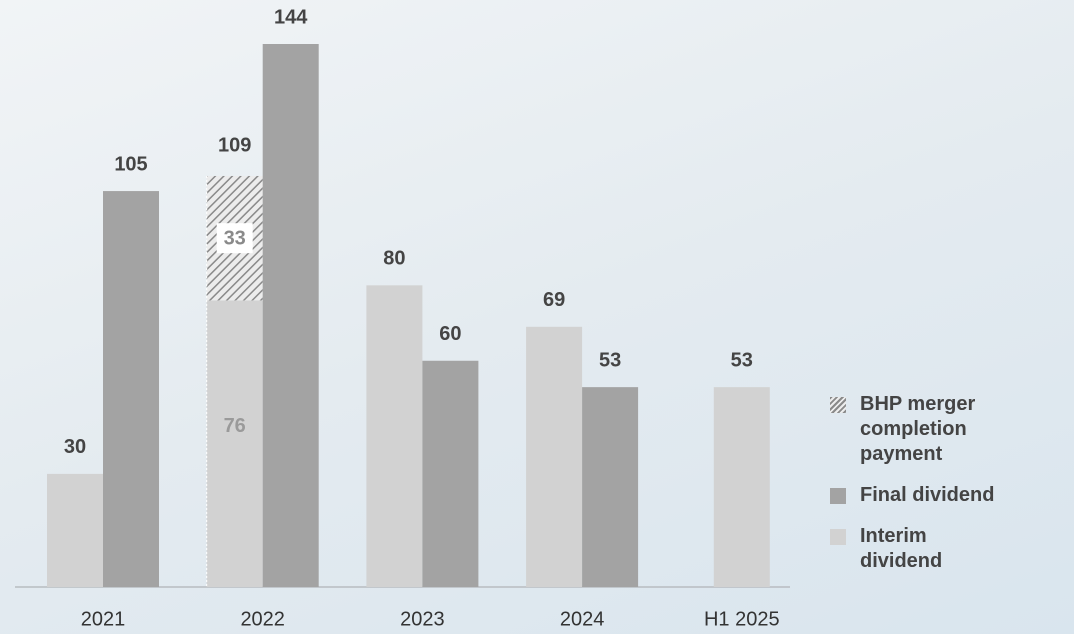 The height and width of the screenshot is (634, 1074). I want to click on label-box, so click(234, 238).